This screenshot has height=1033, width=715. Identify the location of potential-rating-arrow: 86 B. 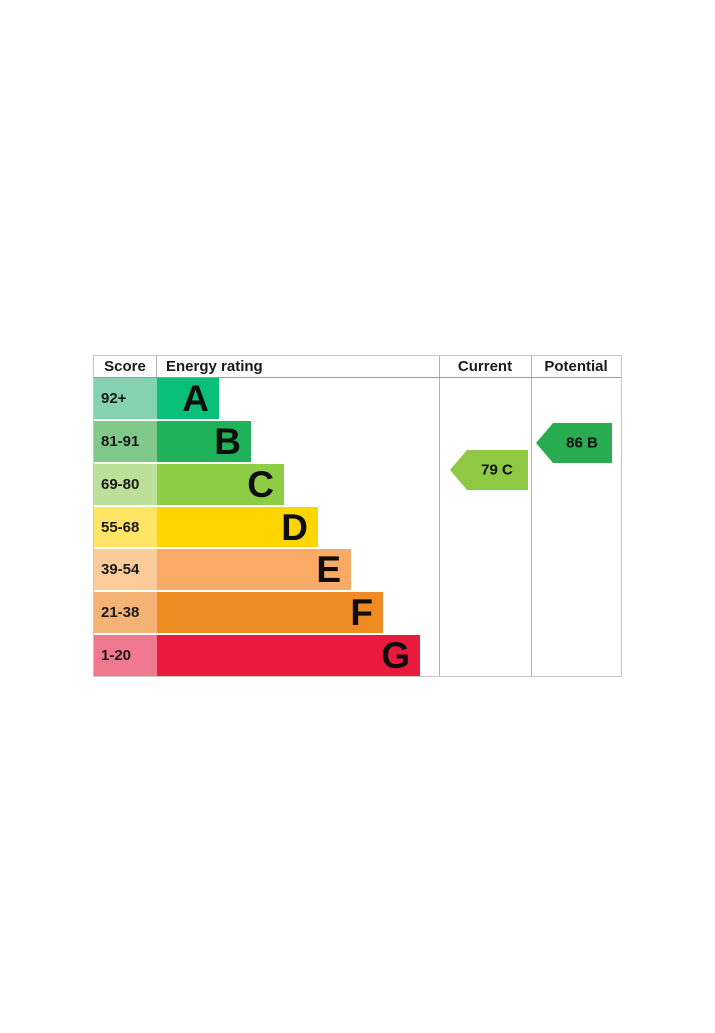
(574, 443).